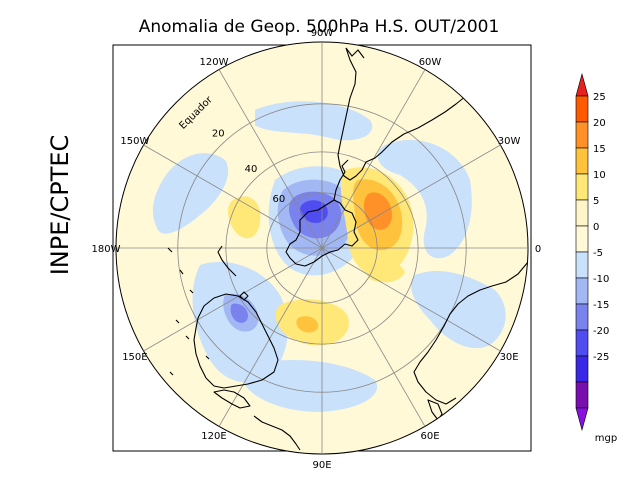 This screenshot has height=494, width=640. Describe the element at coordinates (214, 62) in the screenshot. I see `longitude-label-11: 120W` at that location.